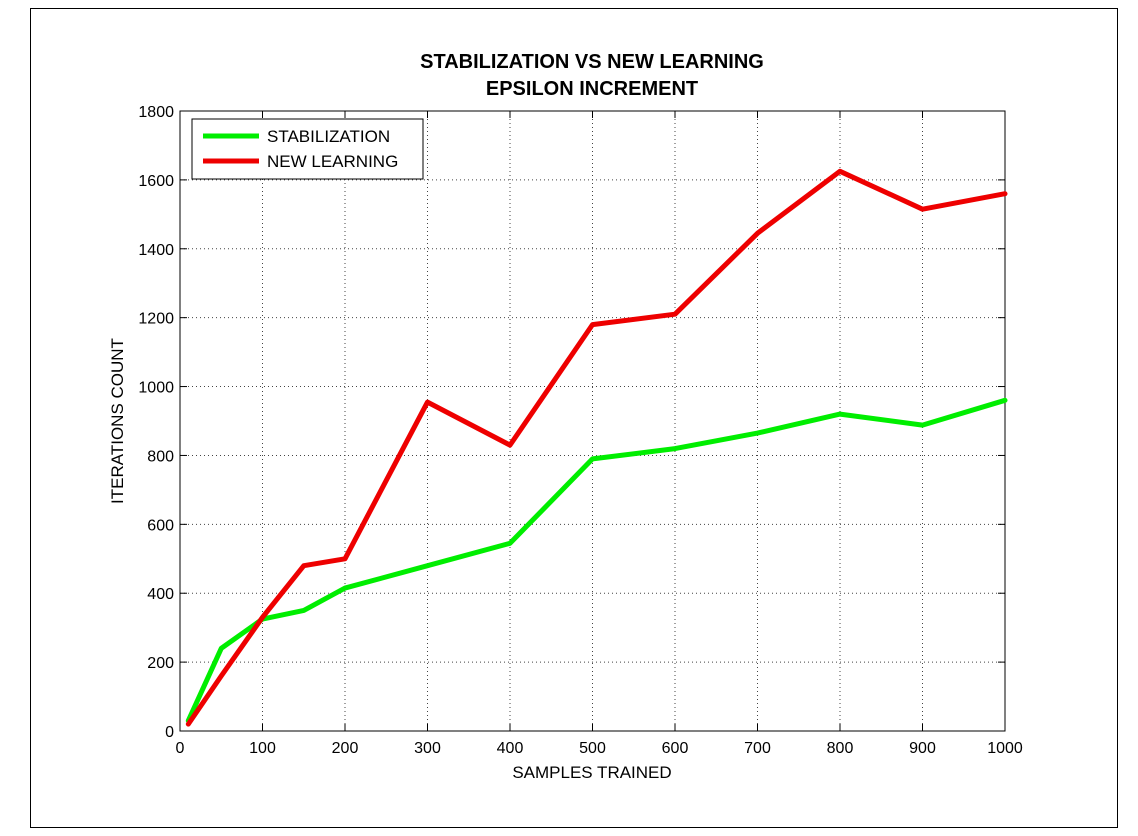 The height and width of the screenshot is (836, 1138). Describe the element at coordinates (156, 319) in the screenshot. I see `y-tick-label: 1200` at that location.